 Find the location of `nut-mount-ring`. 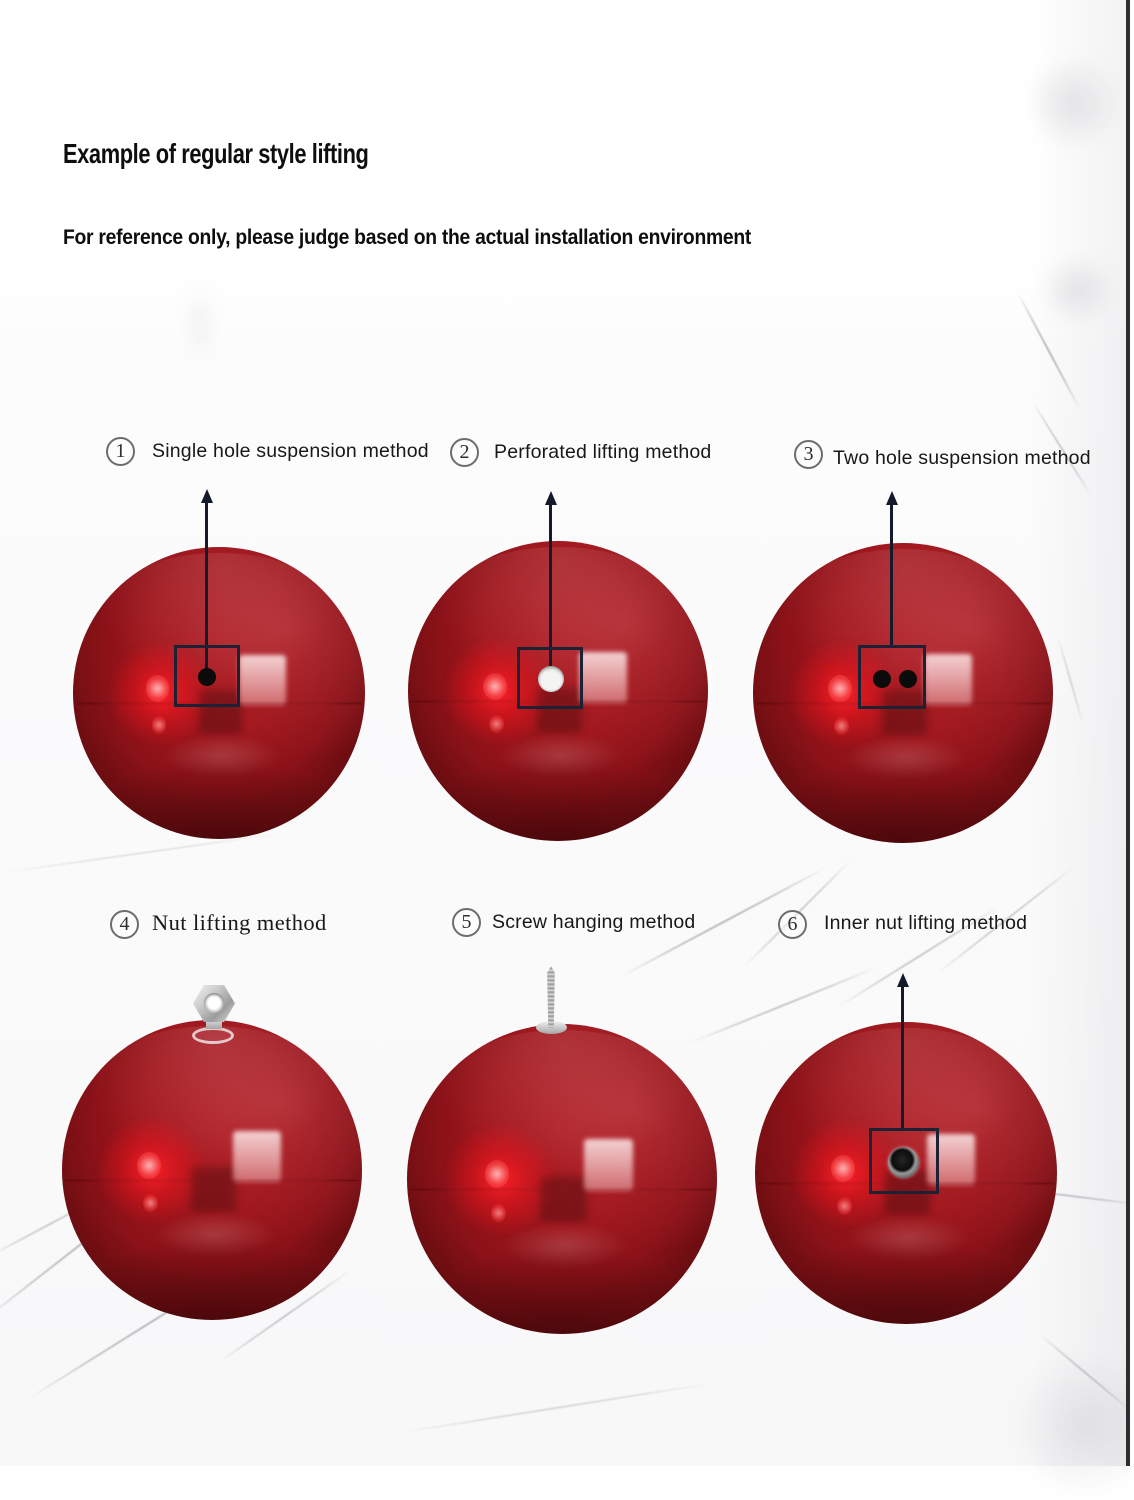

nut-mount-ring is located at coordinates (213, 1035).